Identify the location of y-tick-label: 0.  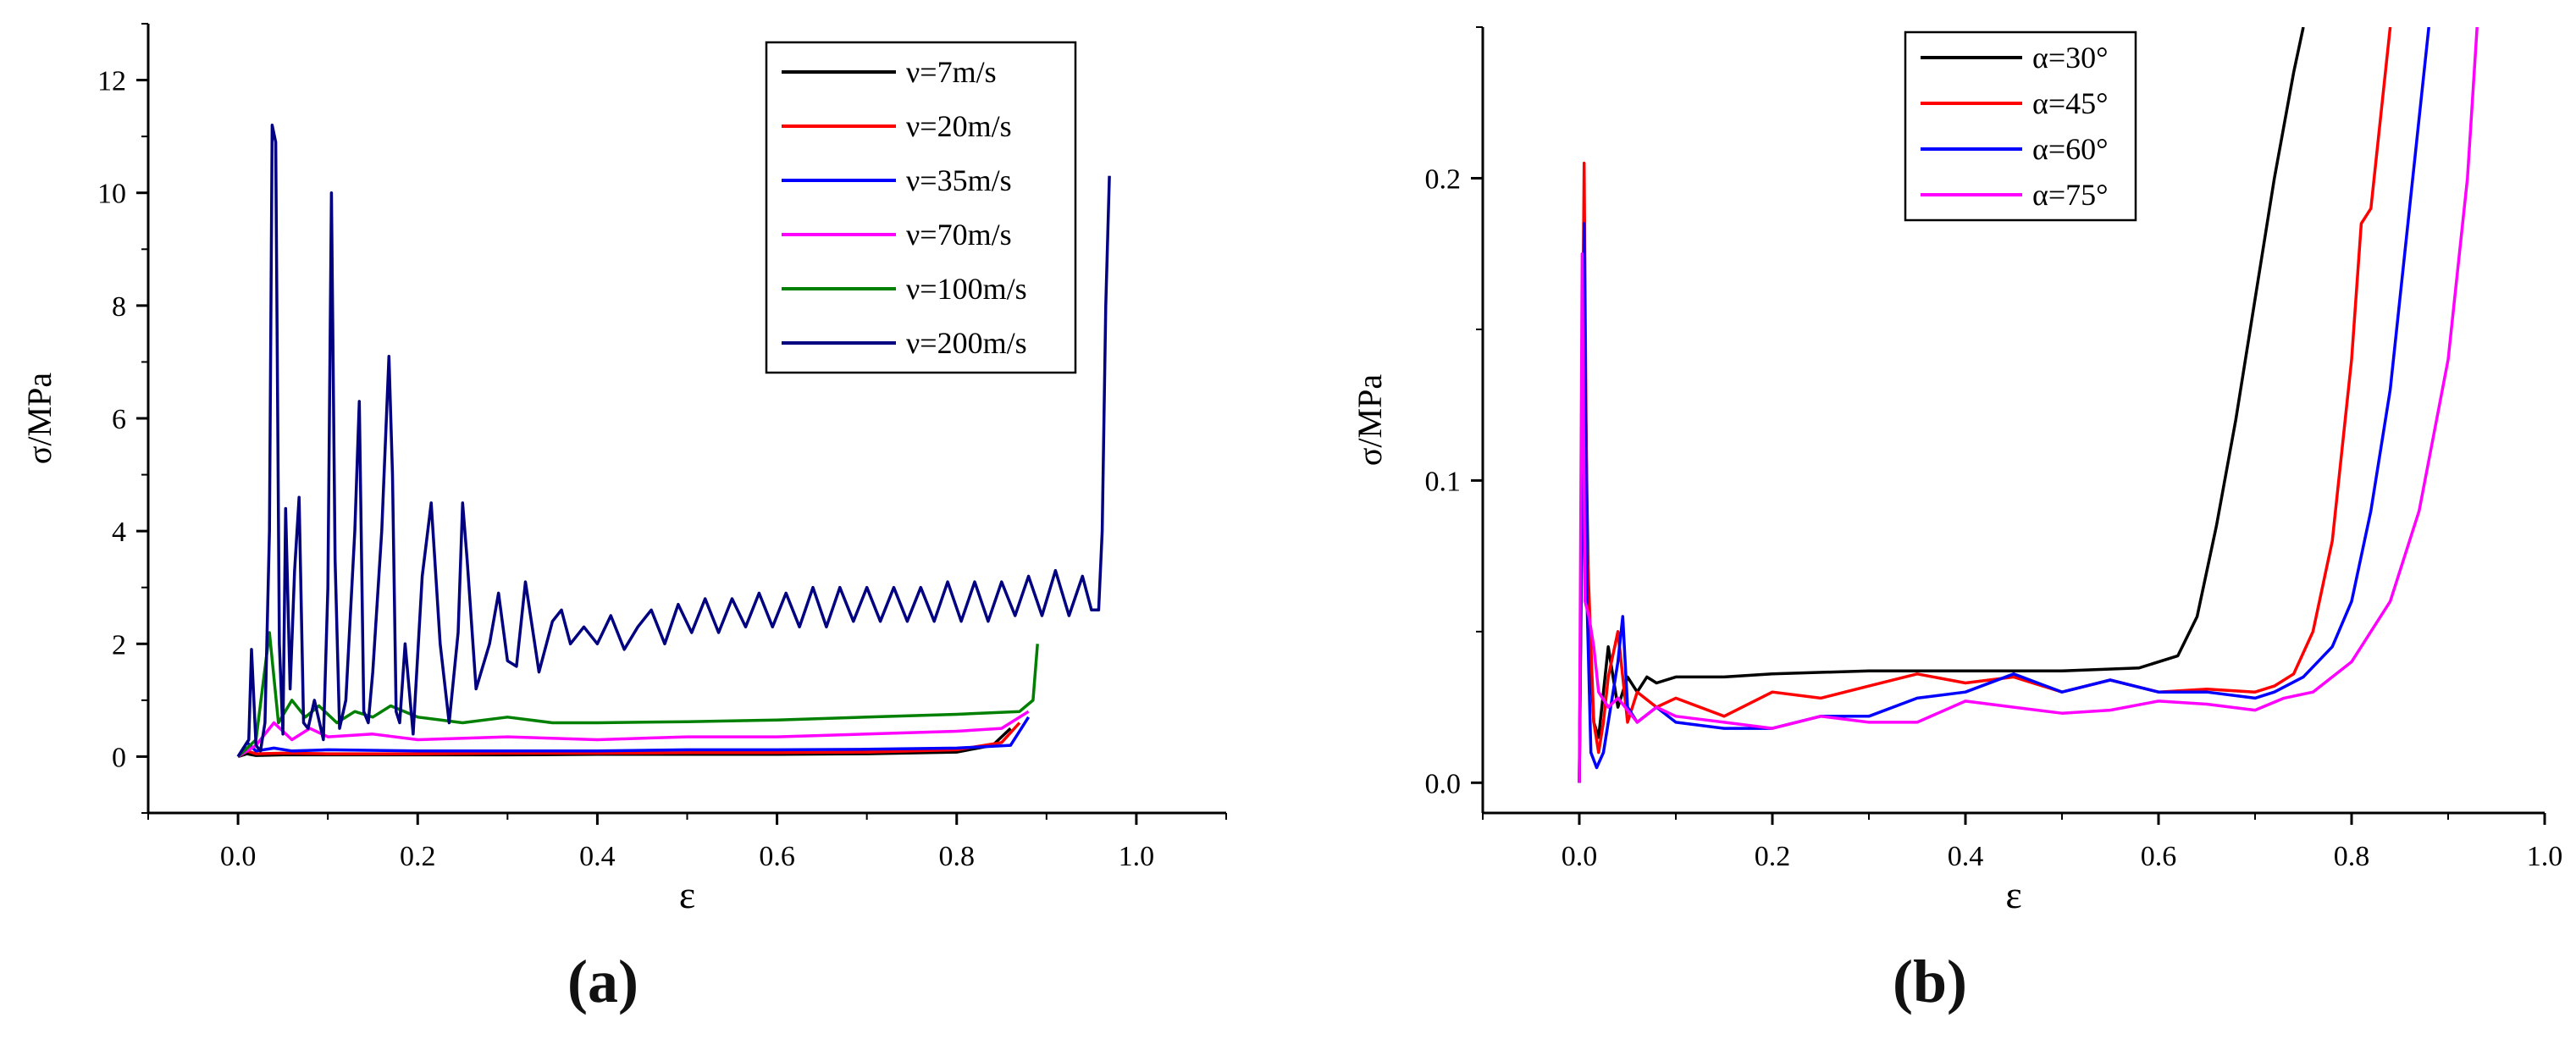
(119, 758).